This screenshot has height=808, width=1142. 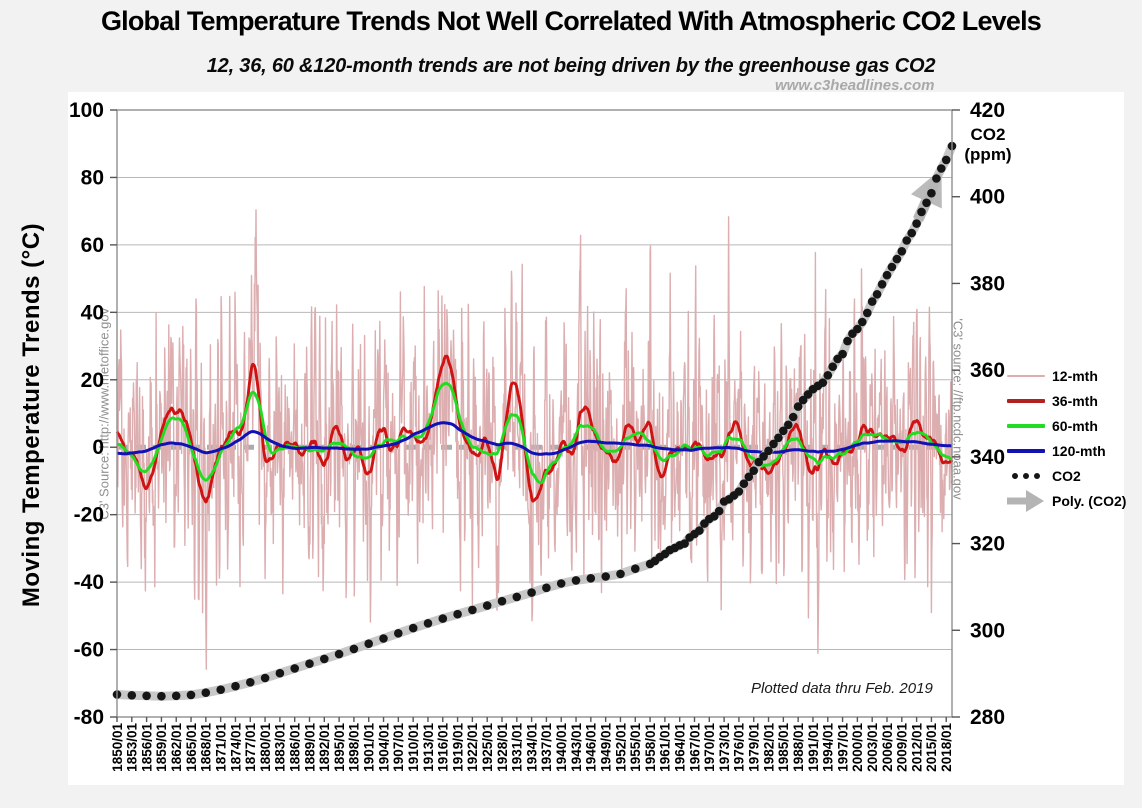 What do you see at coordinates (1066, 501) in the screenshot?
I see `legend-item-poly-co2: Poly. (CO2)` at bounding box center [1066, 501].